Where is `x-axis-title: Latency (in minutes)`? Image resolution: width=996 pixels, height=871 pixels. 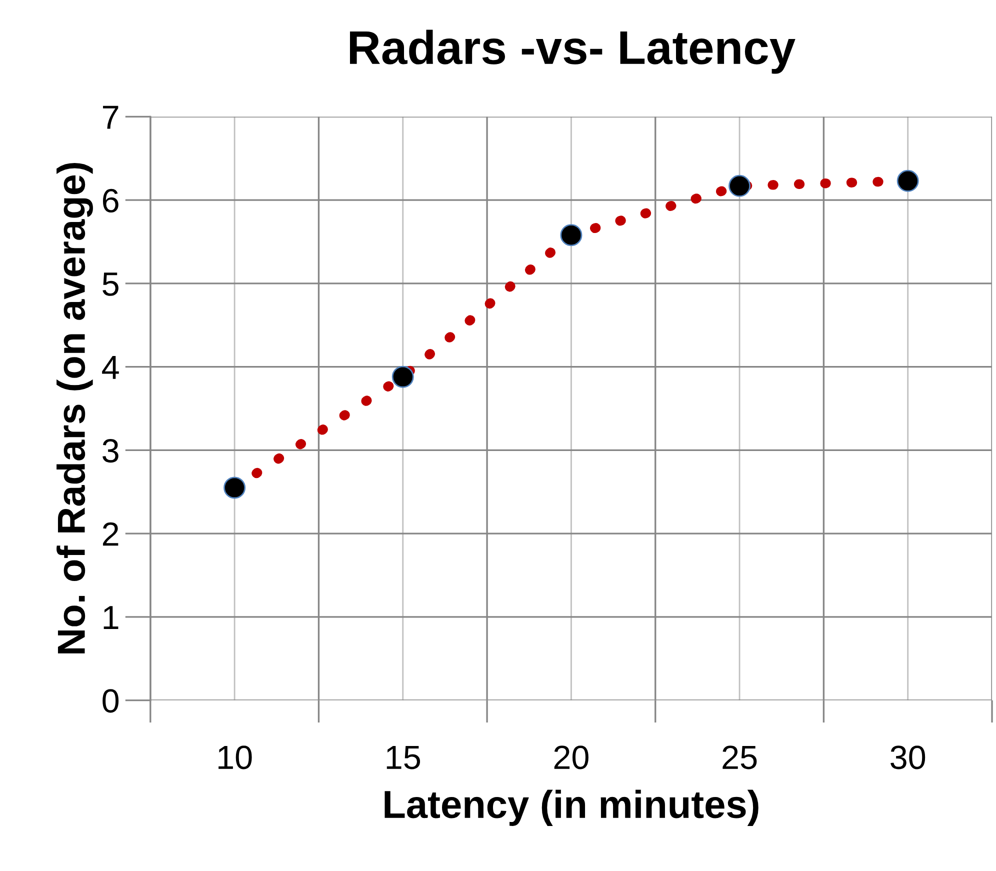
x-axis-title: Latency (in minutes) is located at coordinates (571, 808).